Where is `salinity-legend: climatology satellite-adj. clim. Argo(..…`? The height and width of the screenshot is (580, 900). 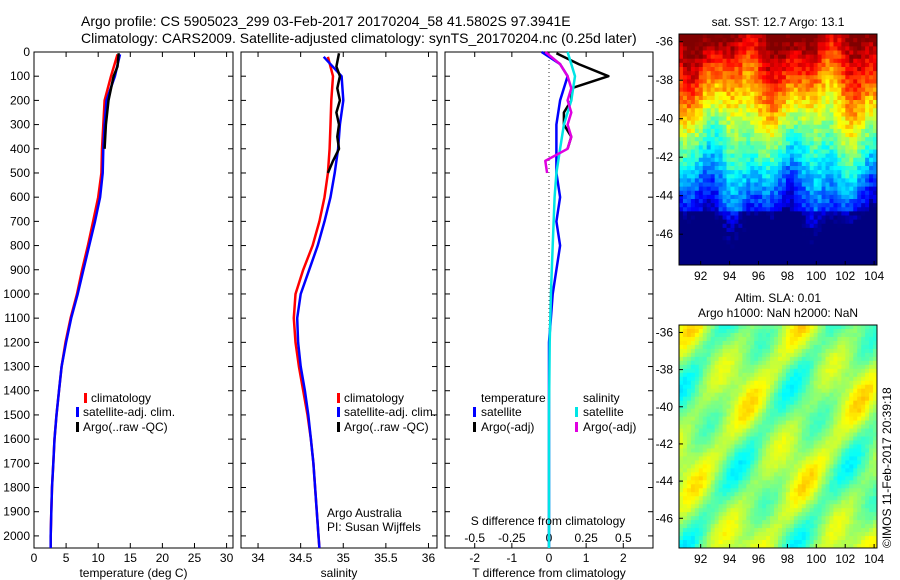 salinity-legend: climatology satellite-adj. clim. Argo(..… is located at coordinates (381, 462).